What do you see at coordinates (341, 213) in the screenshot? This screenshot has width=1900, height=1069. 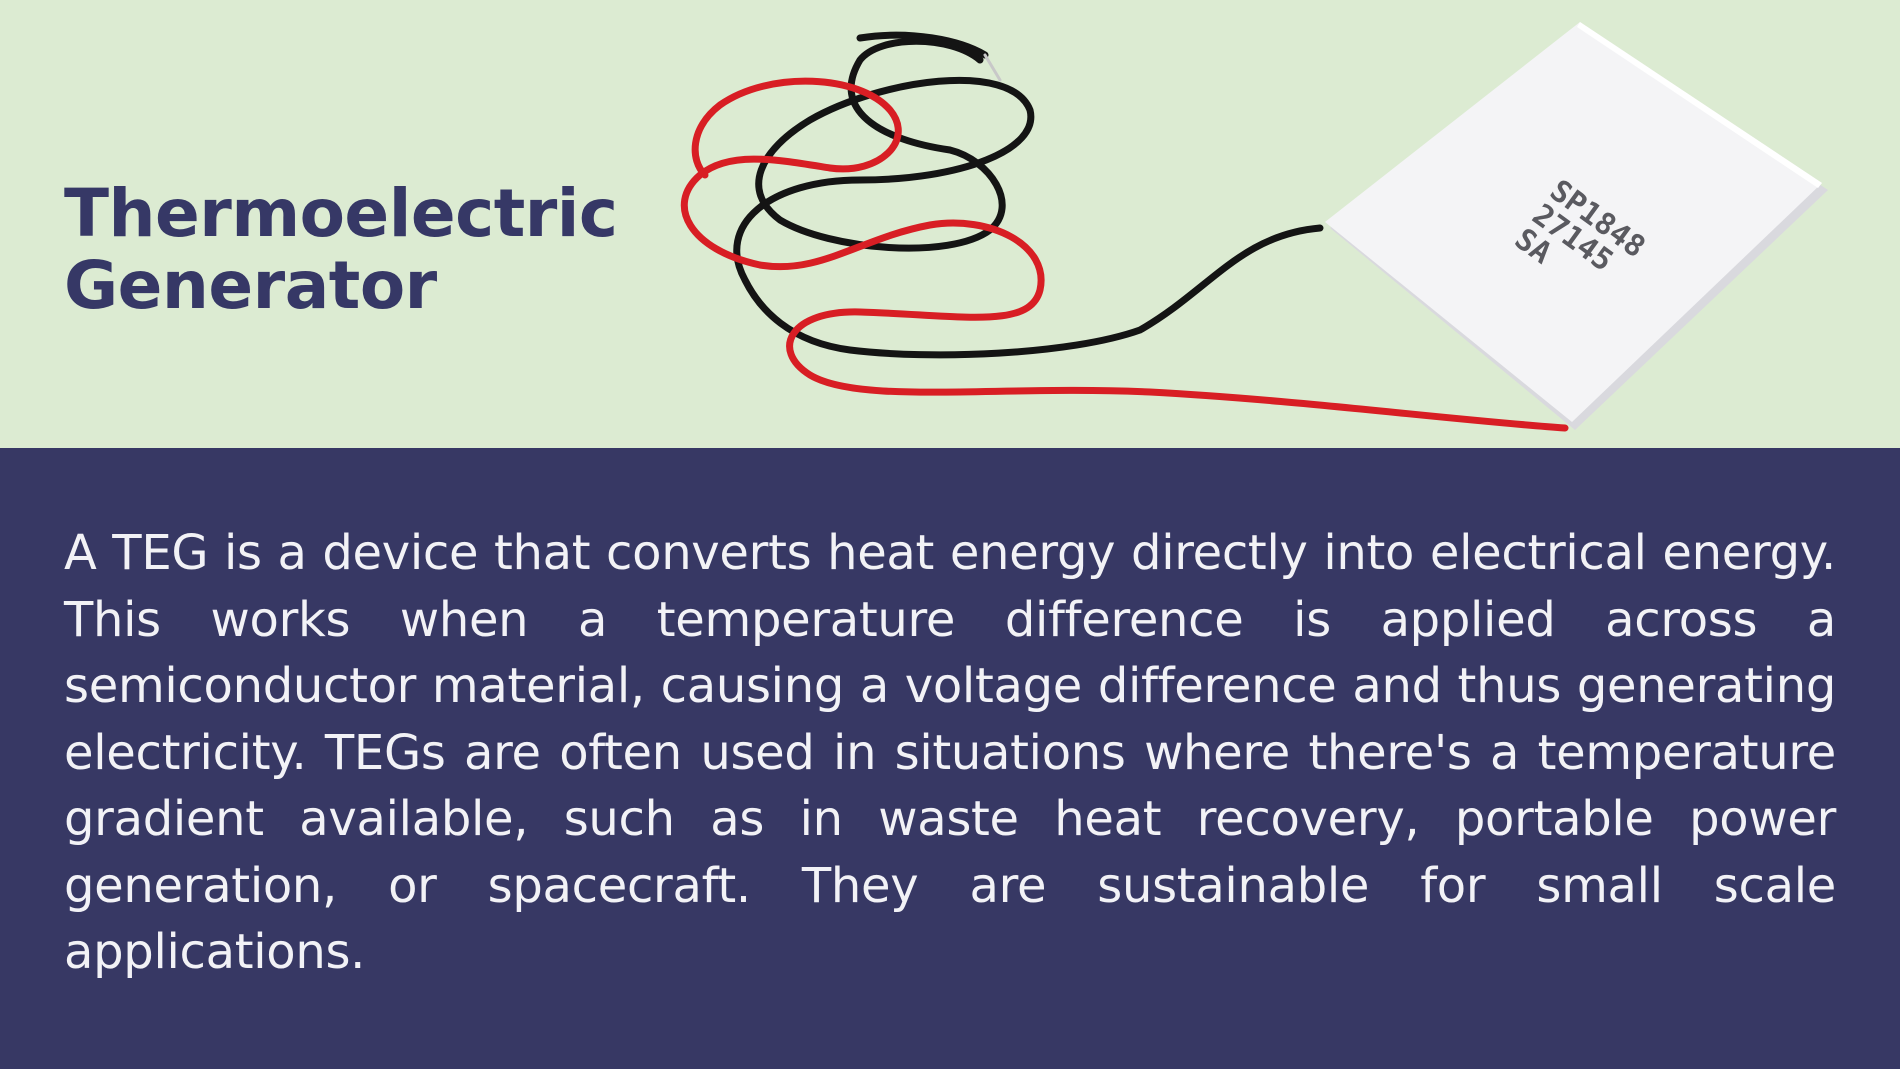 I see `title-line-1: Thermoelectric` at bounding box center [341, 213].